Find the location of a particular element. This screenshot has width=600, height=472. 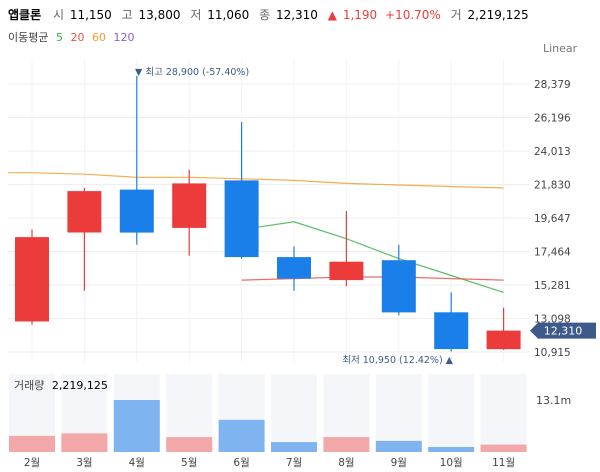

y-tick-label: 21,830 is located at coordinates (552, 186).